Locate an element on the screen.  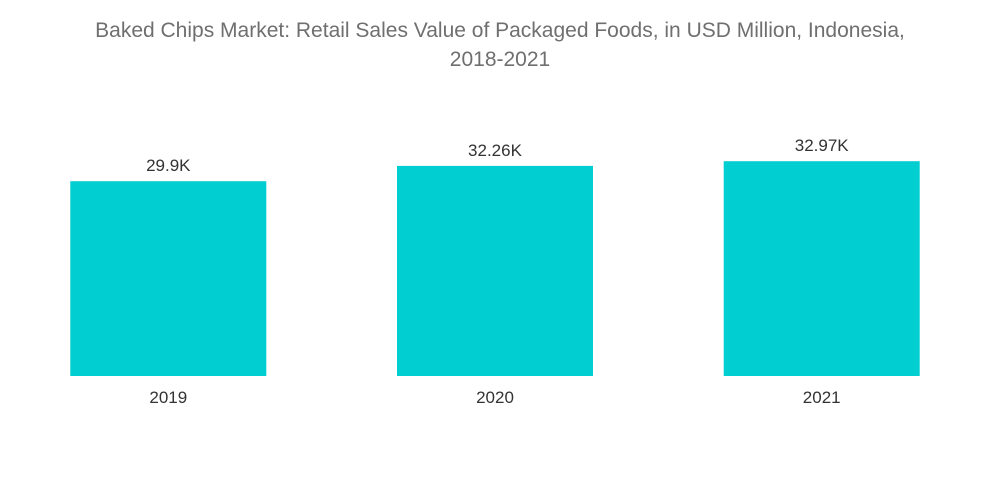
data-label-2020: 32.26K is located at coordinates (495, 150).